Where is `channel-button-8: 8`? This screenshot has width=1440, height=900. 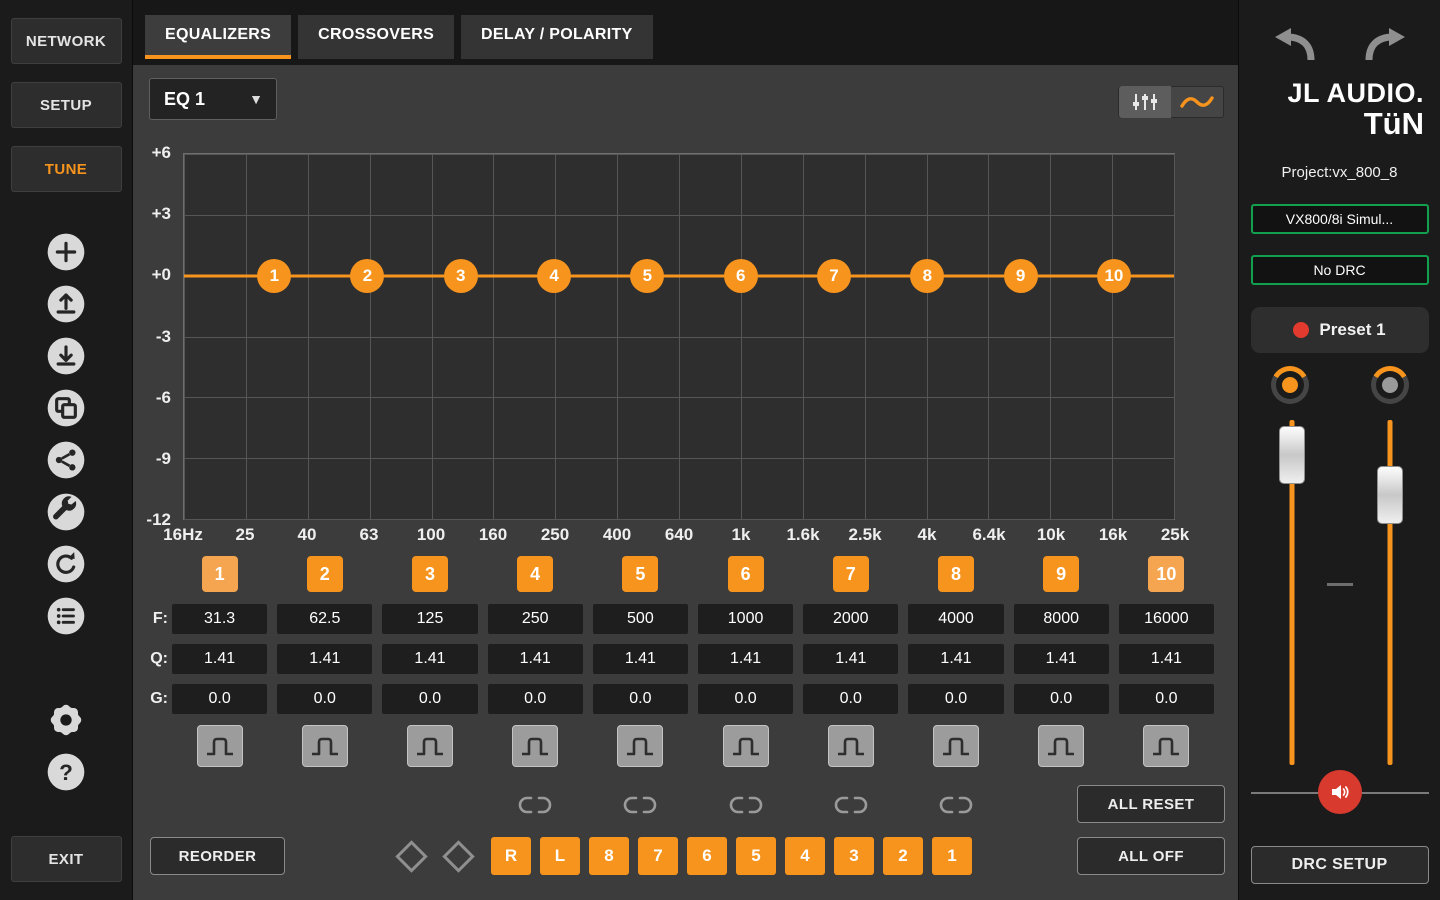 channel-button-8: 8 is located at coordinates (609, 856).